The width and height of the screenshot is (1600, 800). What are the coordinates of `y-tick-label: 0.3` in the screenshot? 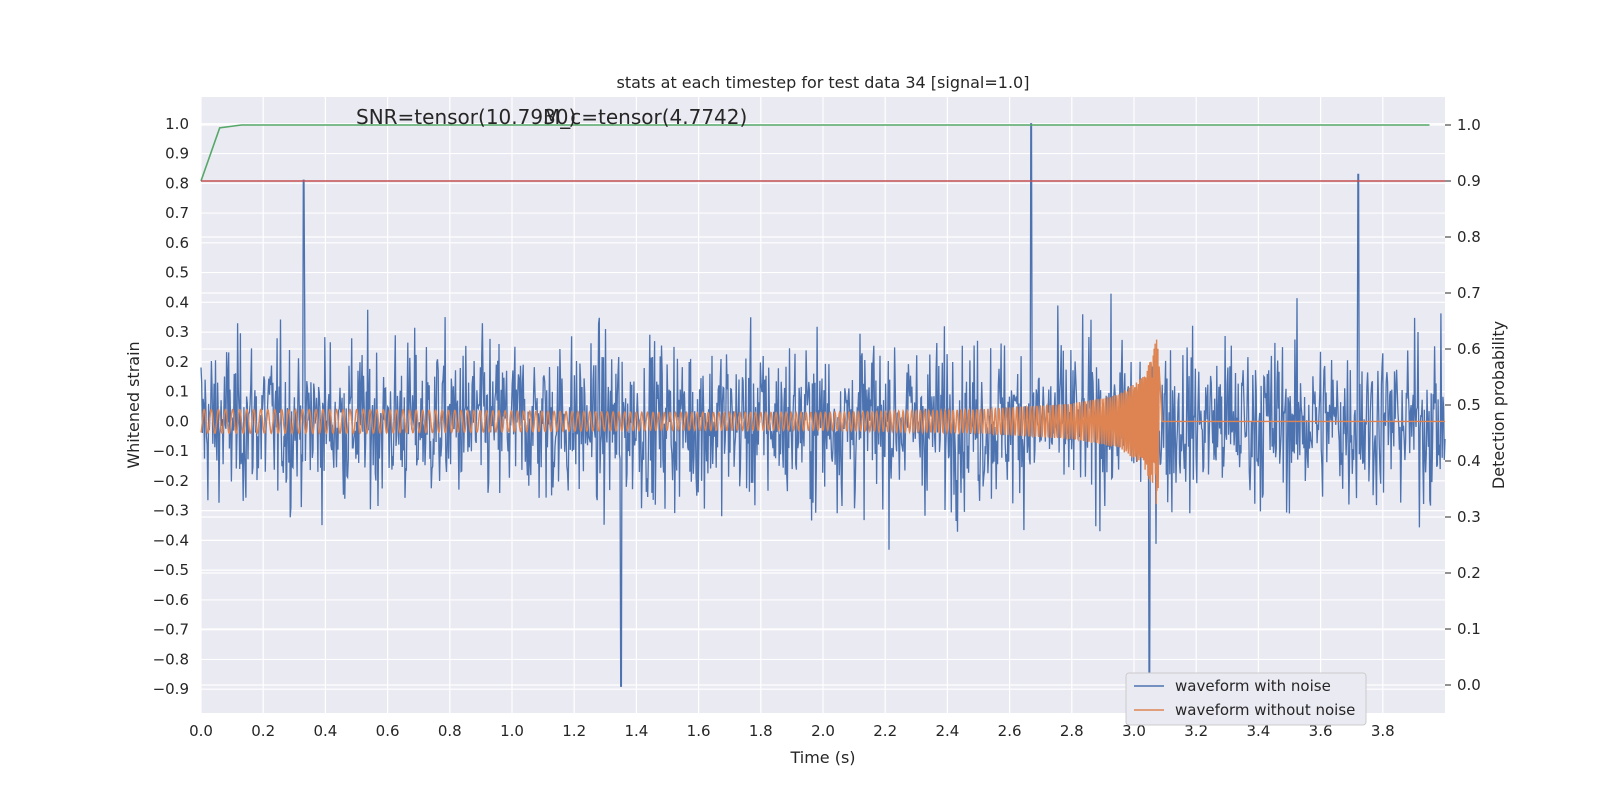 It's located at (177, 332).